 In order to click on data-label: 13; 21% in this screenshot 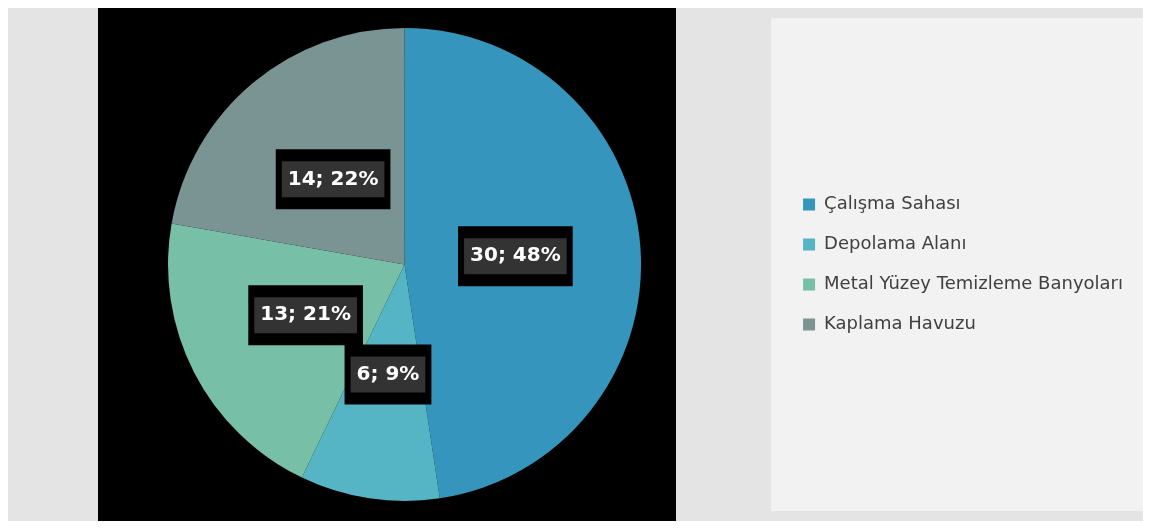, I will do `click(305, 313)`.